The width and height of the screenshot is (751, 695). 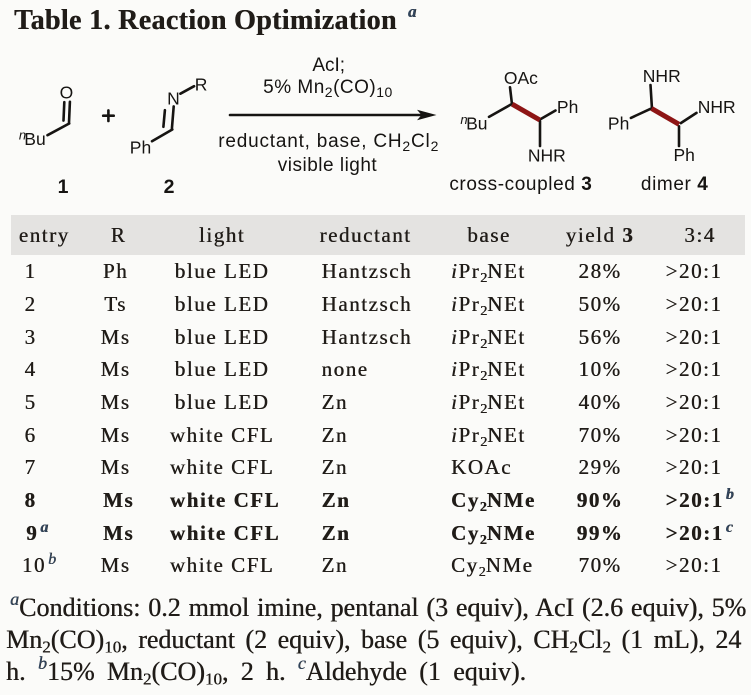 What do you see at coordinates (63, 187) in the screenshot?
I see `svg-text: 1` at bounding box center [63, 187].